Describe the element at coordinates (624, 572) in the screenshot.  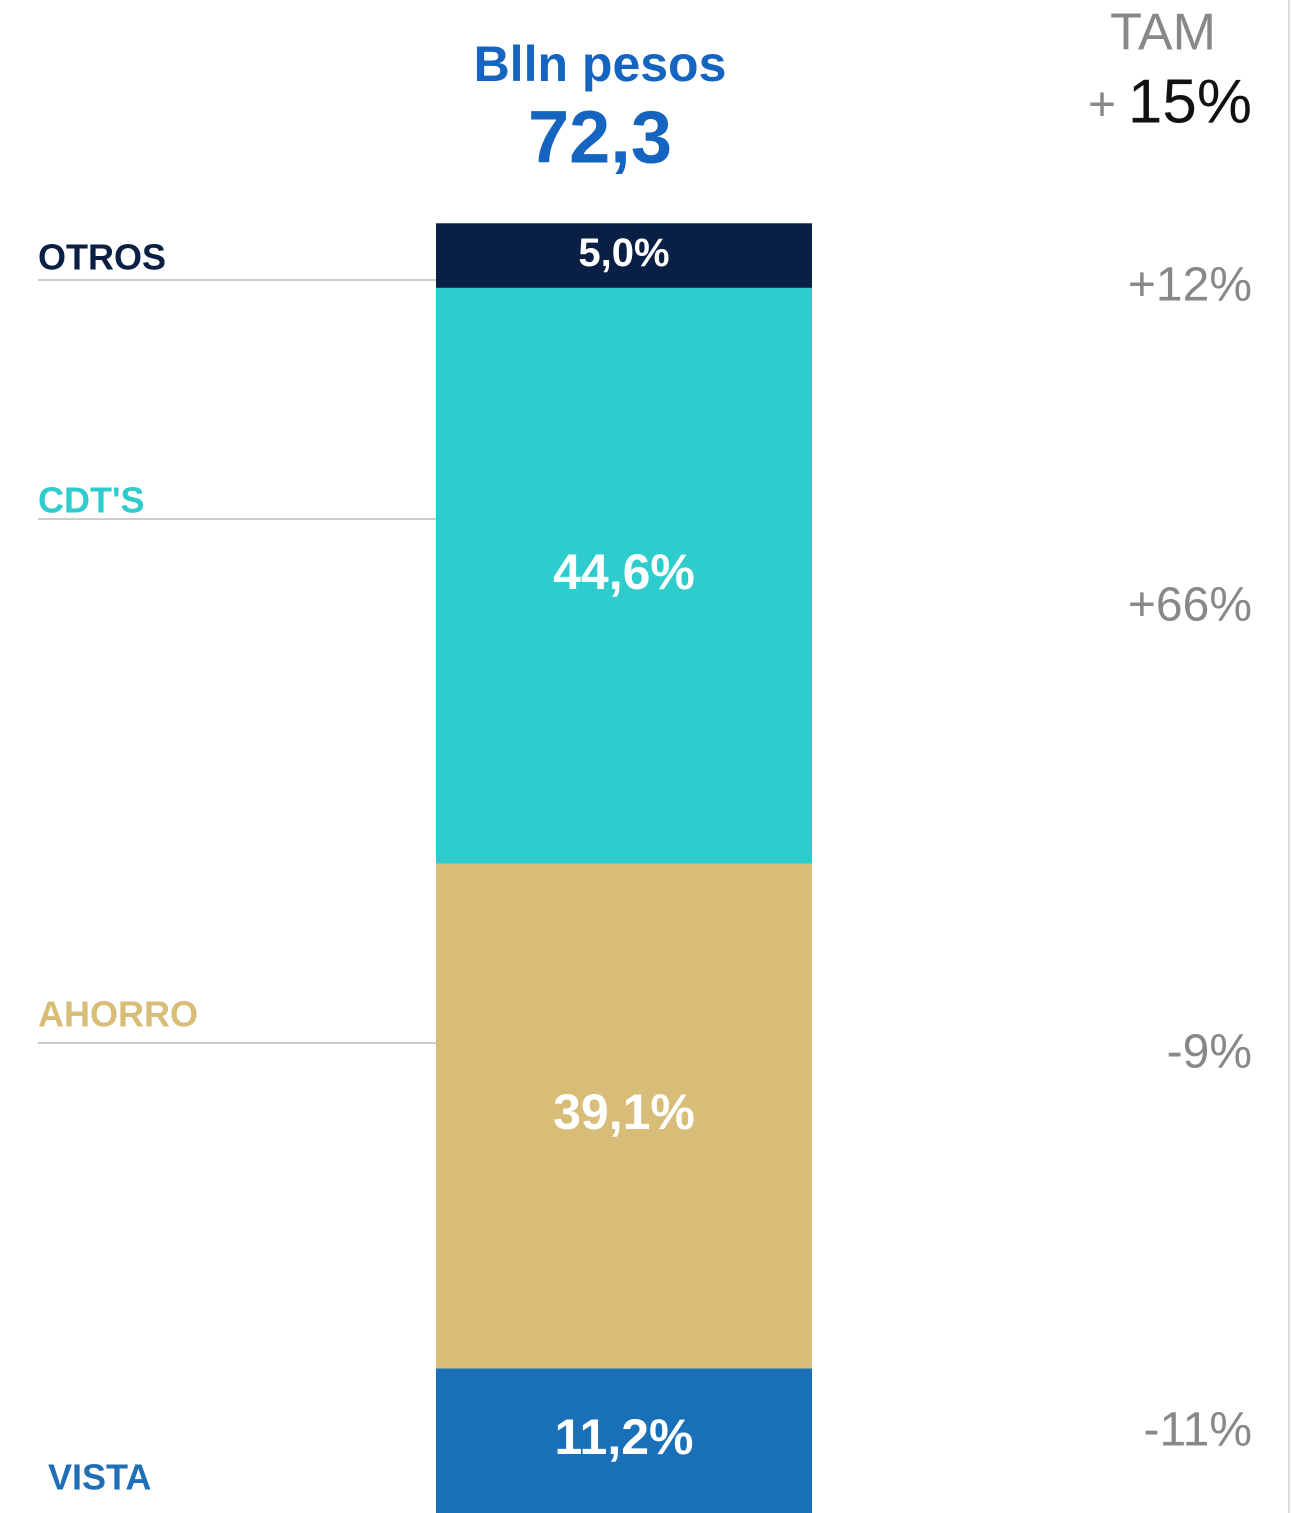
I see `data-label: 44,6%` at that location.